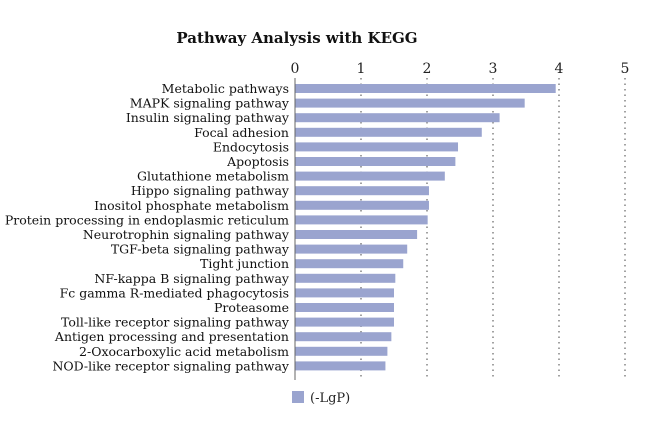 The image size is (660, 438). I want to click on x-tick-label: 3, so click(493, 69).